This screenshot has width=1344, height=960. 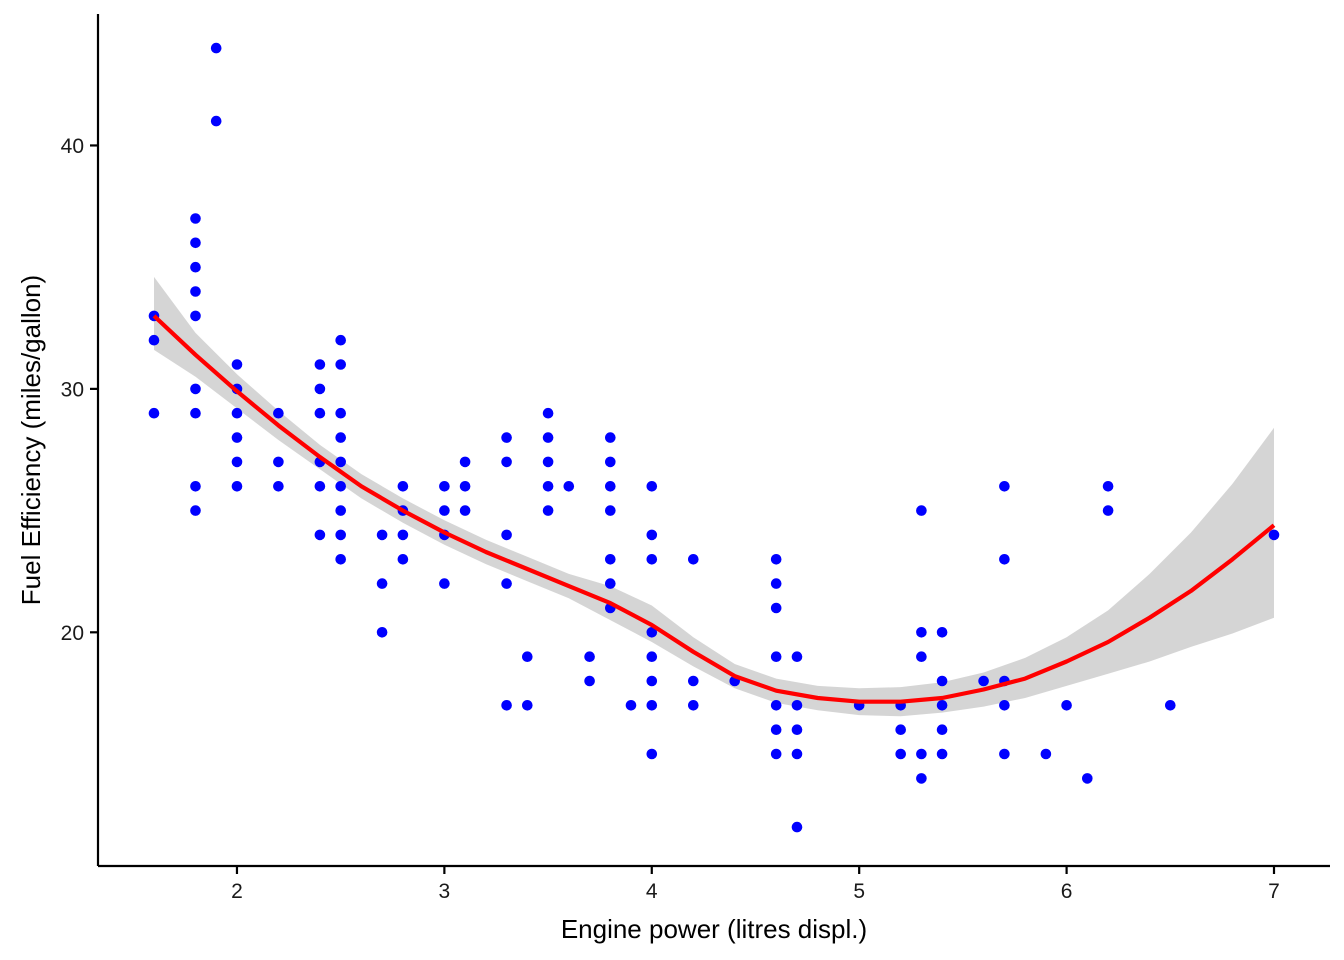 I want to click on x-tick-label: 2, so click(x=237, y=891).